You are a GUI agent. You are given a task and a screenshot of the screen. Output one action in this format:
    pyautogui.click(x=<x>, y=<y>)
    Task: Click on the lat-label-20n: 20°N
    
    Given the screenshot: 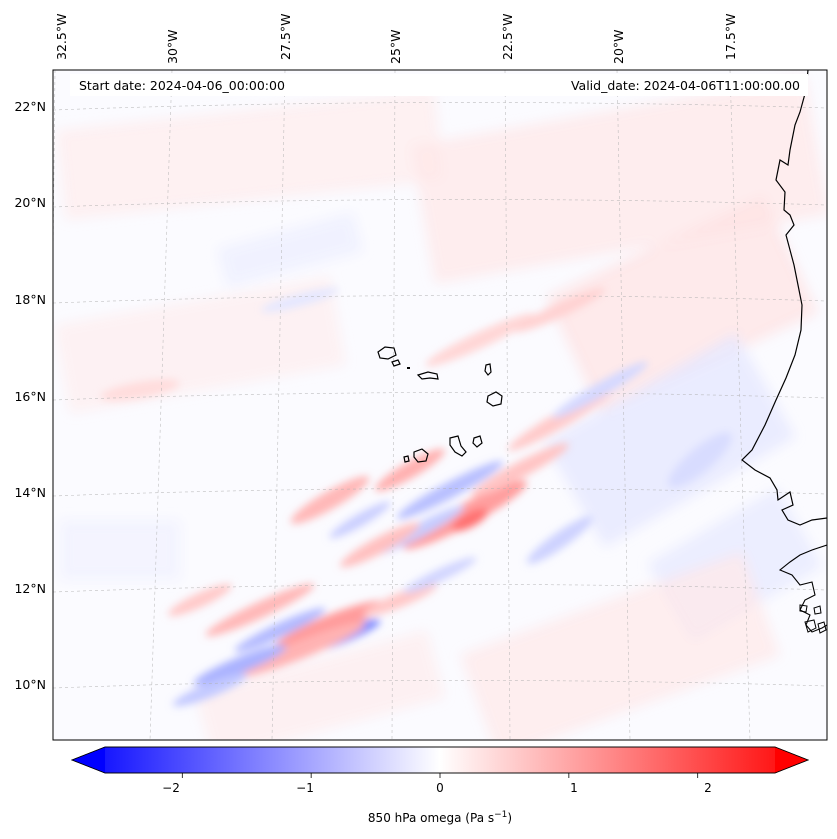 What is the action you would take?
    pyautogui.click(x=30, y=202)
    